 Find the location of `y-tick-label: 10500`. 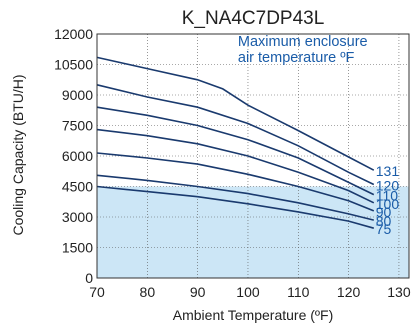

y-tick-label: 10500 is located at coordinates (73, 65).